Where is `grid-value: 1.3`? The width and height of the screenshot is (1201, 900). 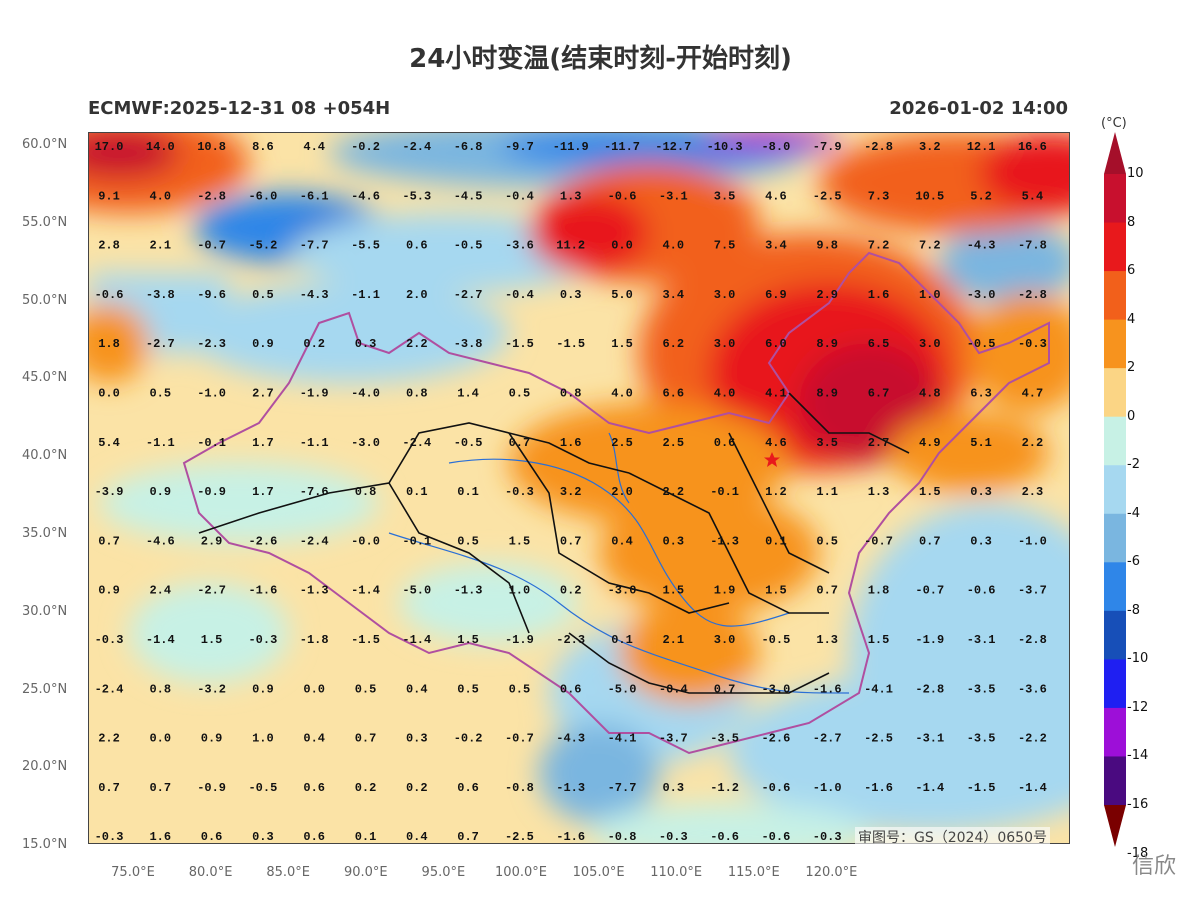
grid-value: 1.3 is located at coordinates (879, 492).